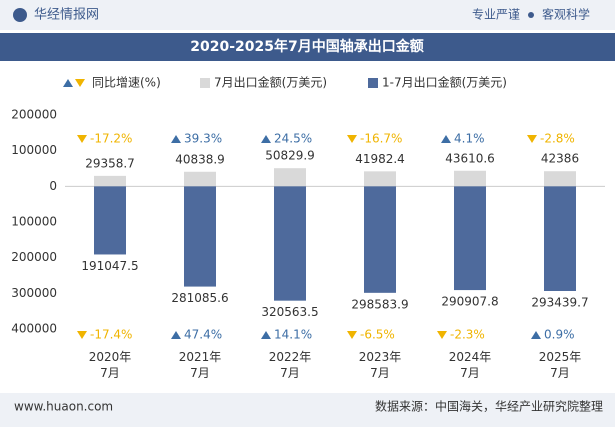 The width and height of the screenshot is (615, 427). I want to click on data-label: 40838.9, so click(200, 159).